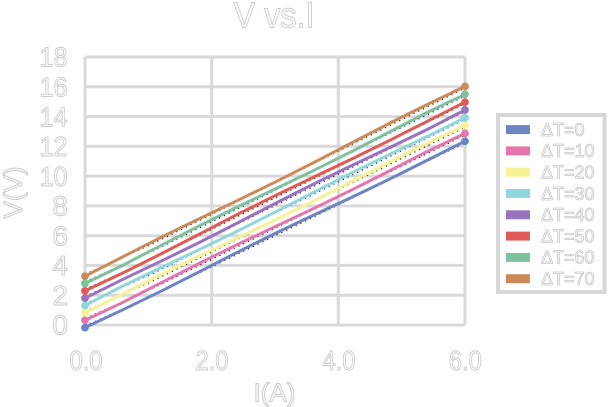 The height and width of the screenshot is (407, 612). What do you see at coordinates (14, 193) in the screenshot?
I see `svg-text: V(V)` at bounding box center [14, 193].